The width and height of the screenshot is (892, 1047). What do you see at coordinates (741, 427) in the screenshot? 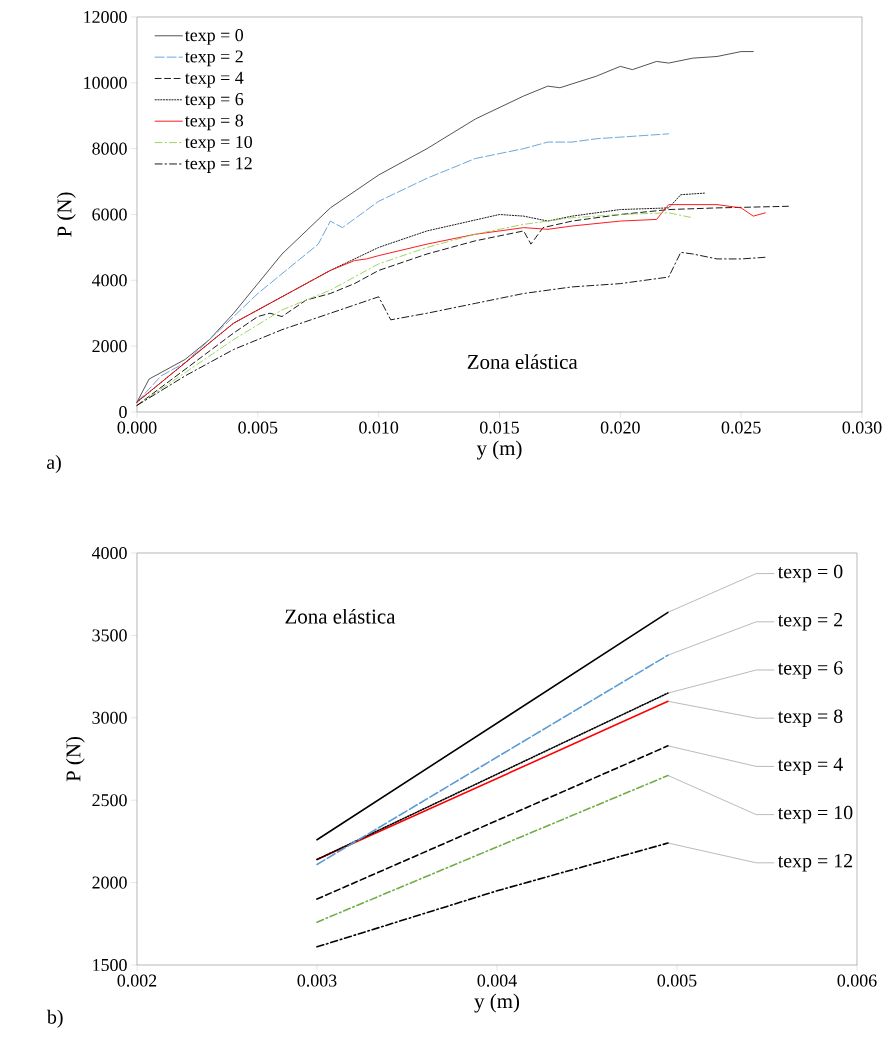
I see `x-tick-label: 0.025` at bounding box center [741, 427].